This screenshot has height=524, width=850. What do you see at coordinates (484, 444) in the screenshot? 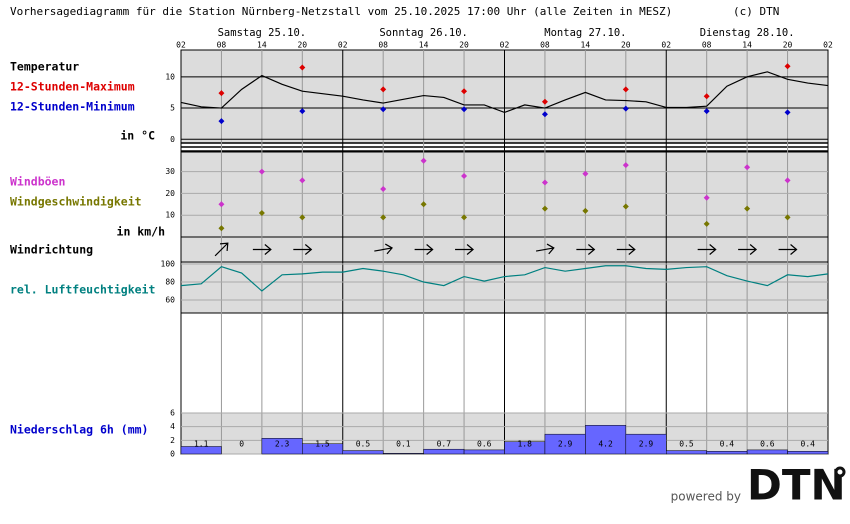
I see `bar-label: 0.6` at bounding box center [484, 444].